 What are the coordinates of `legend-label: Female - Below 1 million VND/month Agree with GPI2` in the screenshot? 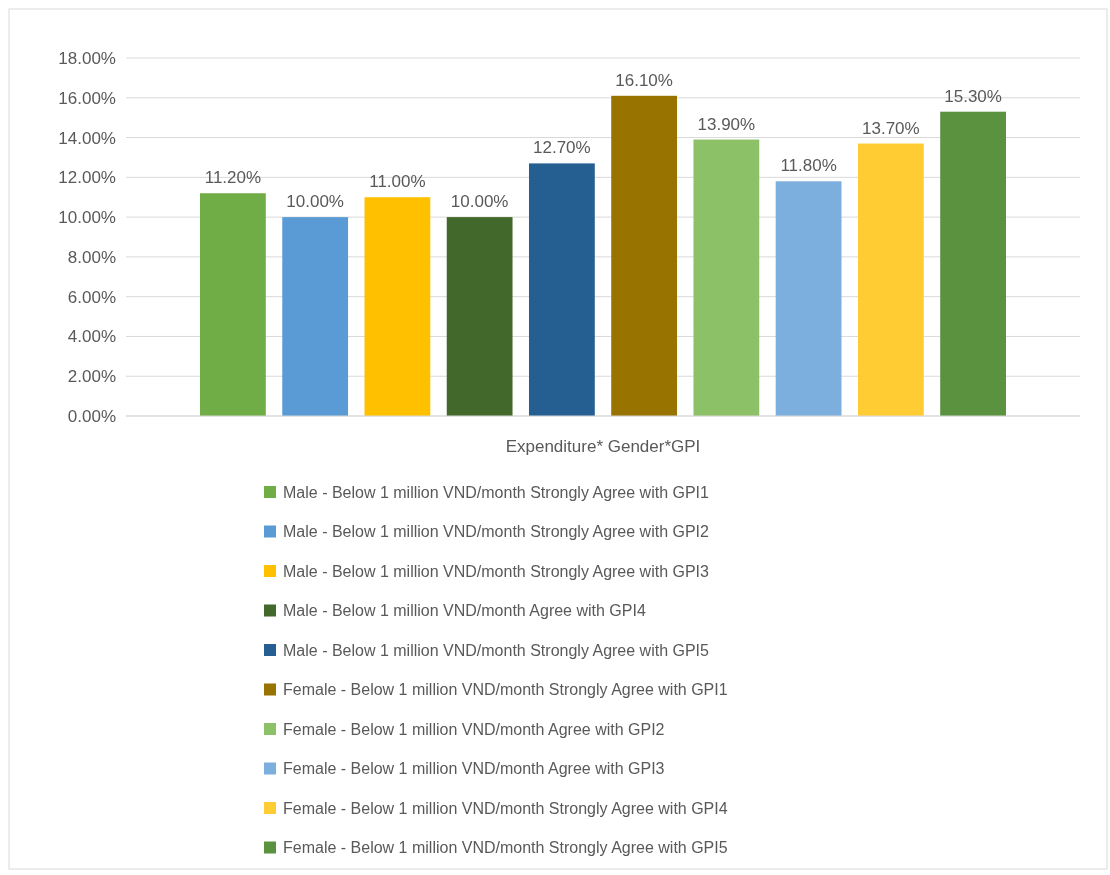 It's located at (474, 729).